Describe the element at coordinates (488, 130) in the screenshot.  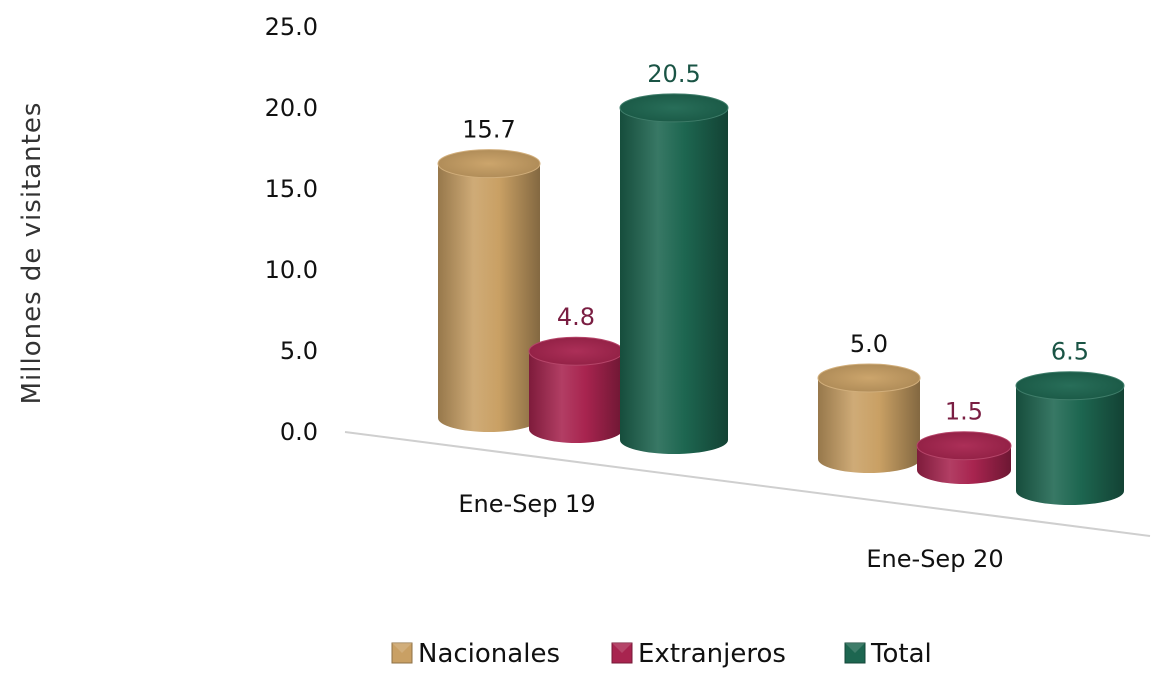
I see `data-label: 15.7` at that location.